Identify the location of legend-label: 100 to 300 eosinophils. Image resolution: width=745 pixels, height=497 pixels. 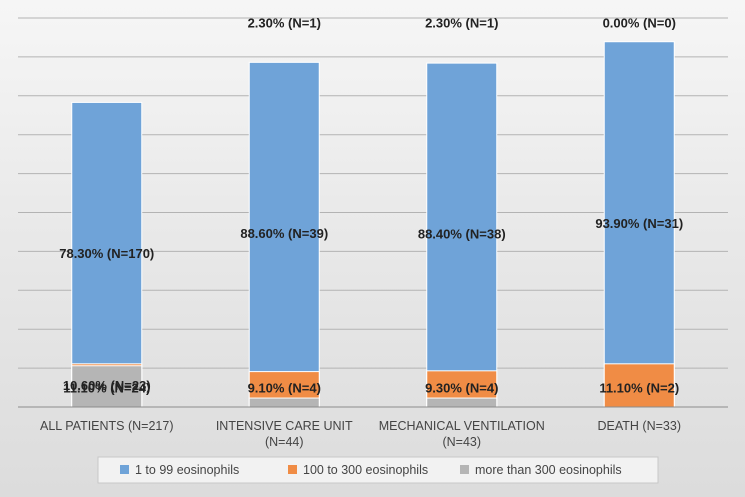
(365, 470).